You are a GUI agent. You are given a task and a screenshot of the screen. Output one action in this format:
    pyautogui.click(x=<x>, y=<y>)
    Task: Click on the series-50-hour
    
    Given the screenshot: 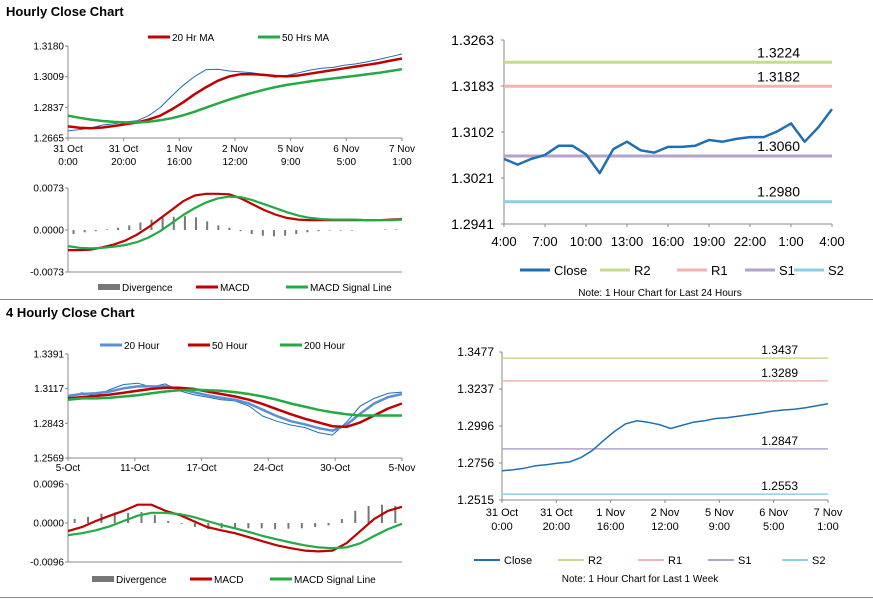 What is the action you would take?
    pyautogui.click(x=235, y=407)
    